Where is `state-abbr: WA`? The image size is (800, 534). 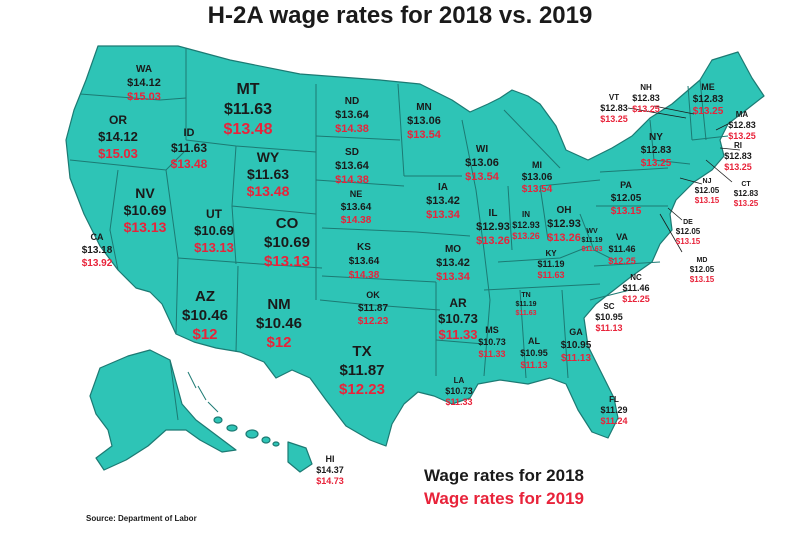
state-abbr: WA is located at coordinates (144, 69).